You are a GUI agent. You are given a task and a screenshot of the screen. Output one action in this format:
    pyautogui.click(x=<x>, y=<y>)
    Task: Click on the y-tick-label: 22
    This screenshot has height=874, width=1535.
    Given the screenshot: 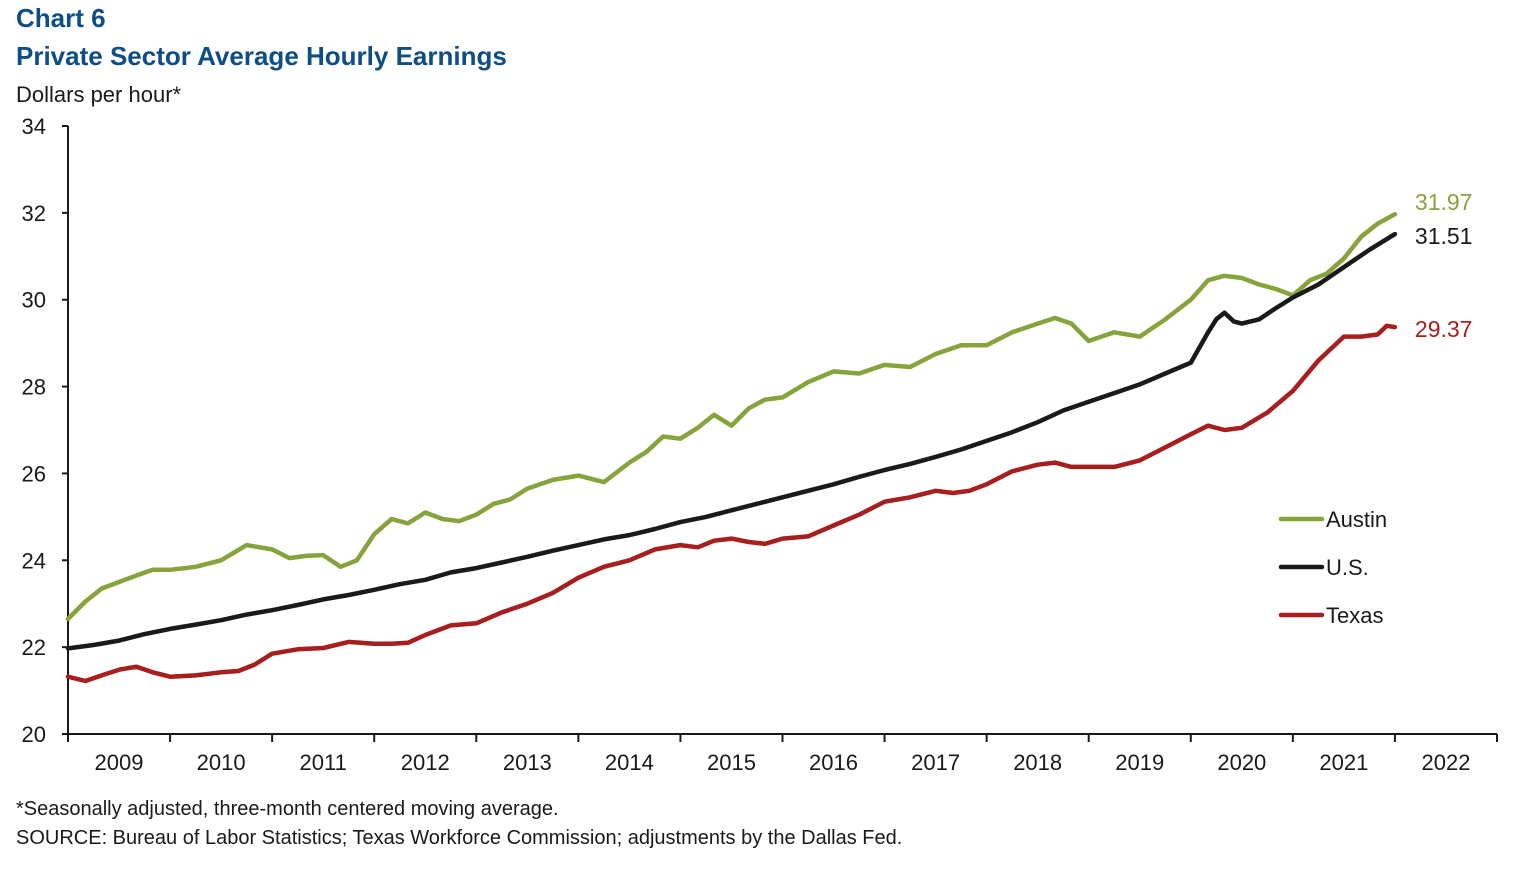 What is the action you would take?
    pyautogui.click(x=34, y=647)
    